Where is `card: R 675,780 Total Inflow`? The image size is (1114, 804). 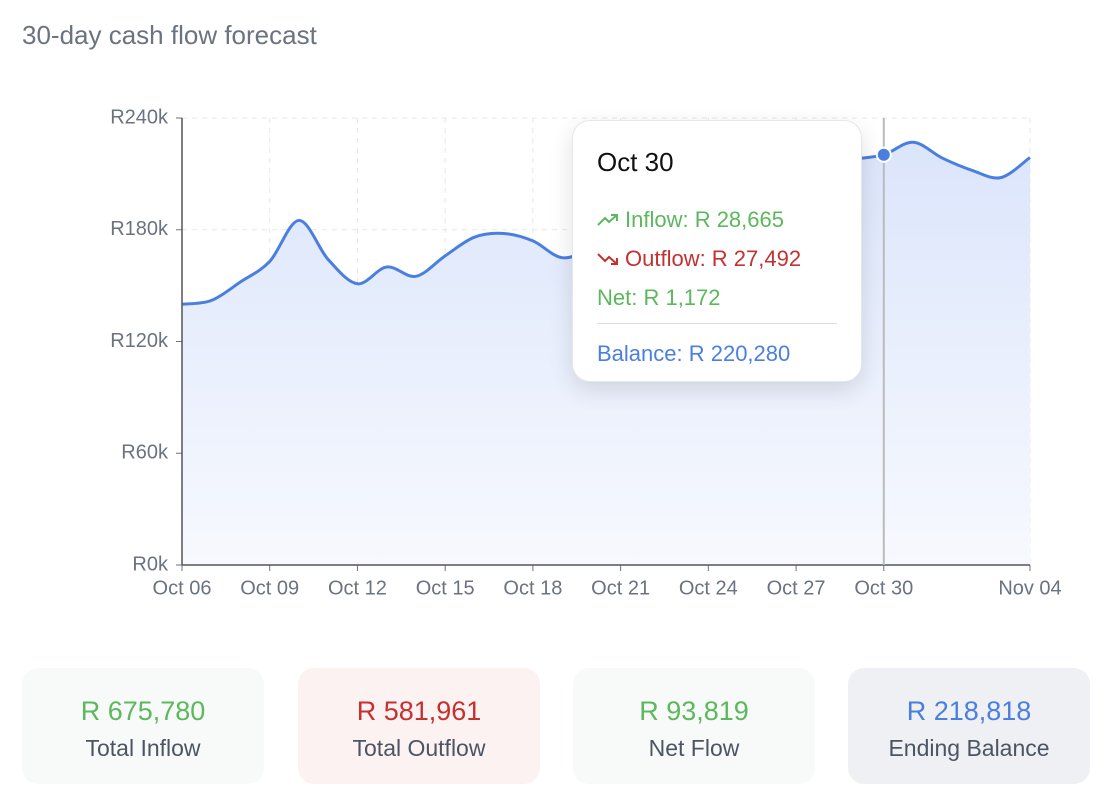
card: R 675,780 Total Inflow is located at coordinates (143, 726).